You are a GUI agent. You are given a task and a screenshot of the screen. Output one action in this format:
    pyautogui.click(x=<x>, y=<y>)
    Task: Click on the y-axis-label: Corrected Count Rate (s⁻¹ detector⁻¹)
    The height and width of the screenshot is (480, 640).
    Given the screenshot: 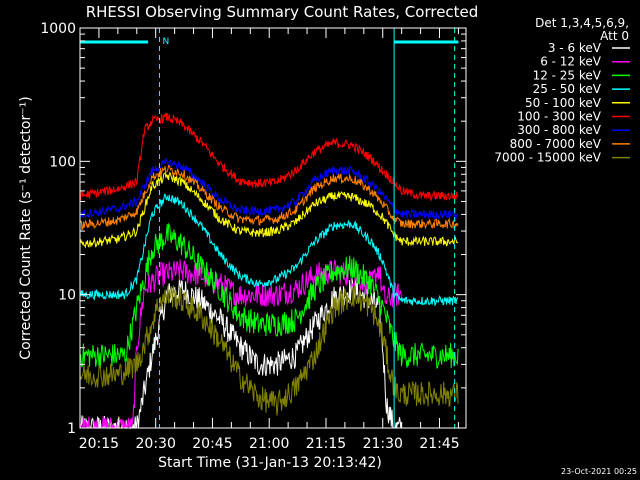 What is the action you would take?
    pyautogui.click(x=26, y=227)
    